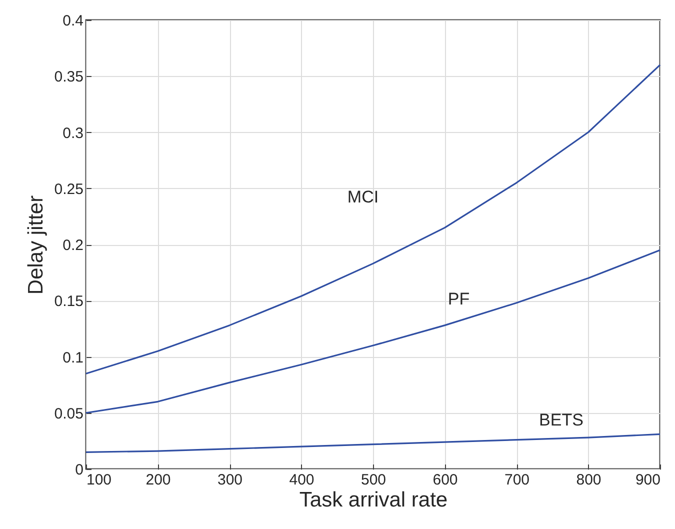 This screenshot has height=529, width=675. Describe the element at coordinates (79, 470) in the screenshot. I see `y-tick-label: 0` at that location.